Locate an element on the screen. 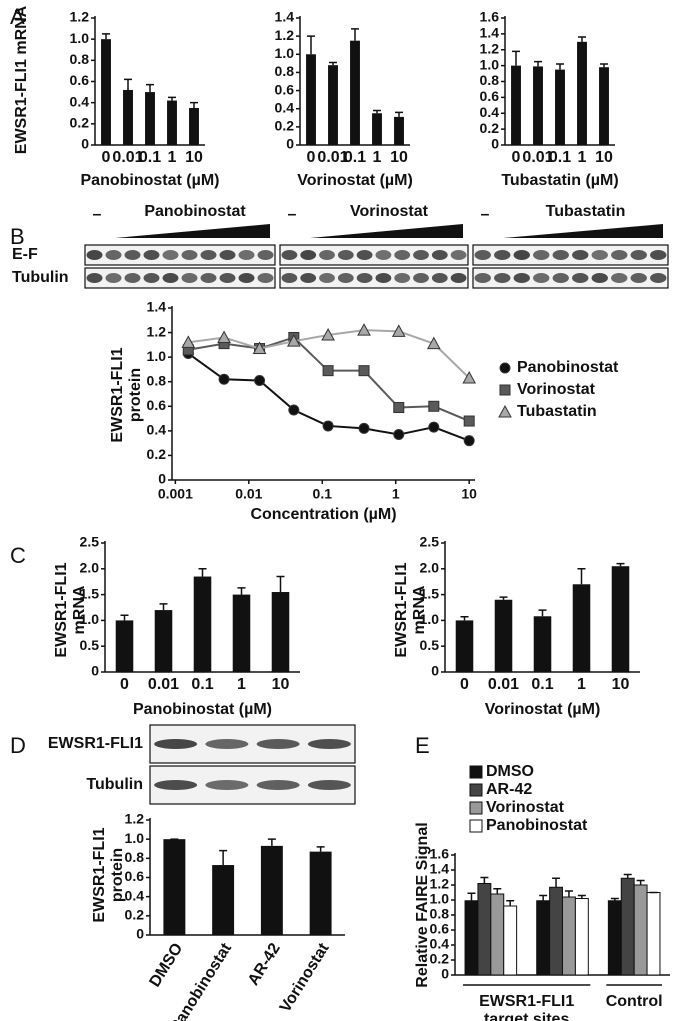 The width and height of the screenshot is (677, 1021). legend-swatch is located at coordinates (476, 808).